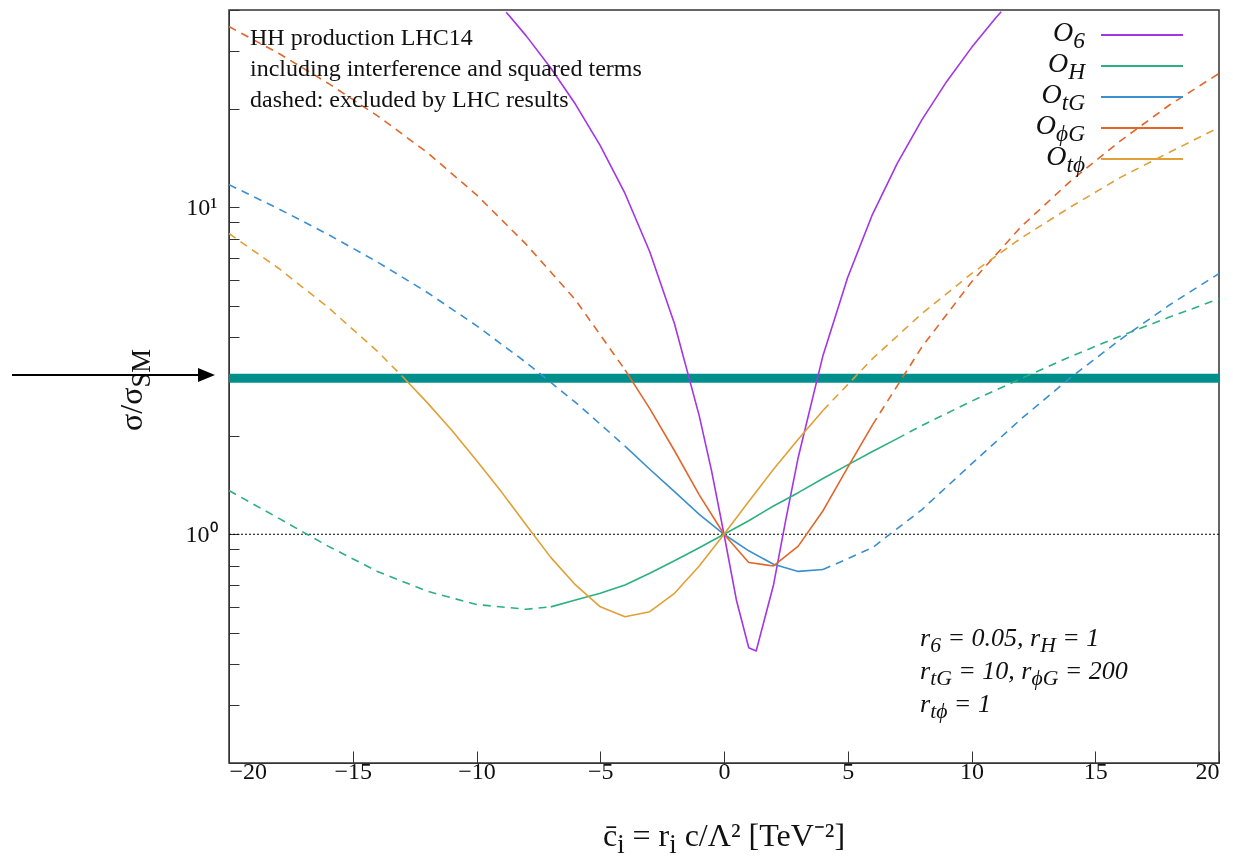 This screenshot has width=1233, height=862. What do you see at coordinates (202, 206) in the screenshot?
I see `y-tick-label: 10¹` at bounding box center [202, 206].